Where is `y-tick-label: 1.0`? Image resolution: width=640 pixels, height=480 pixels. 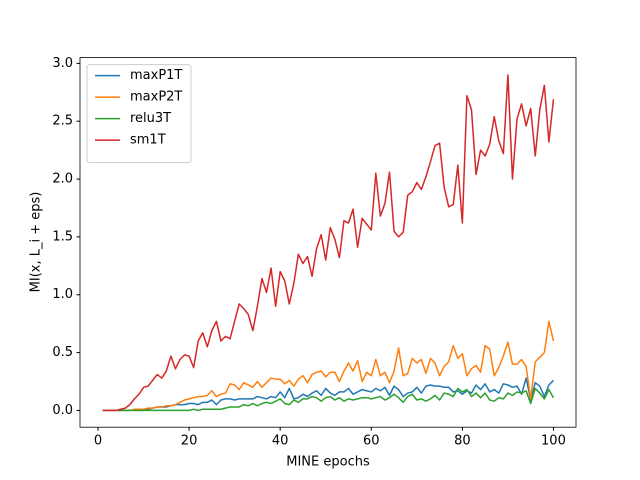 y-tick-label: 1.0 is located at coordinates (62, 294).